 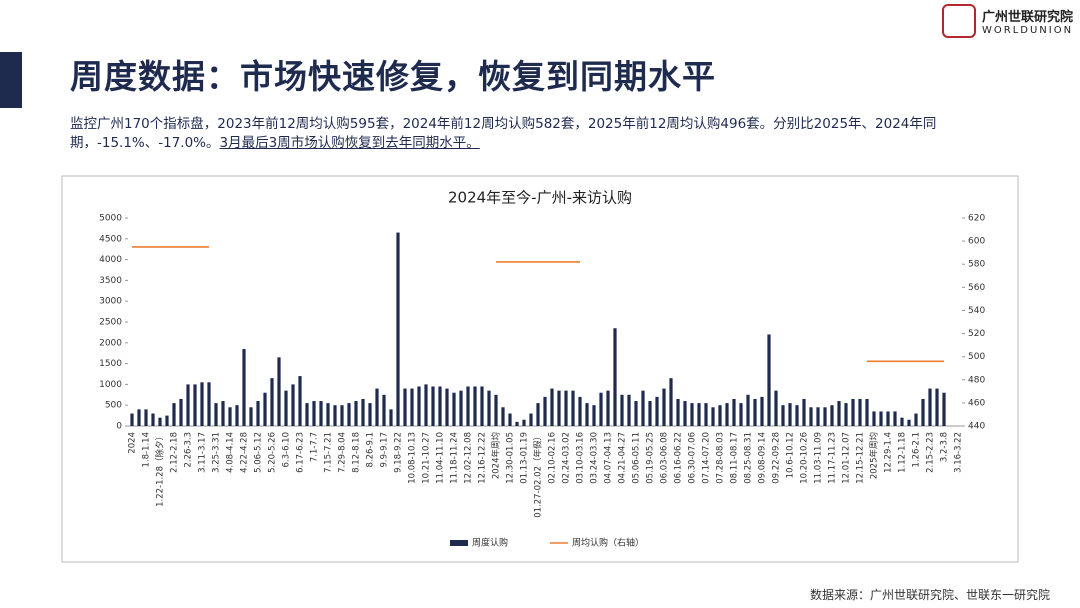 I want to click on x-tick-label: 10.6-10.12, so click(x=791, y=455).